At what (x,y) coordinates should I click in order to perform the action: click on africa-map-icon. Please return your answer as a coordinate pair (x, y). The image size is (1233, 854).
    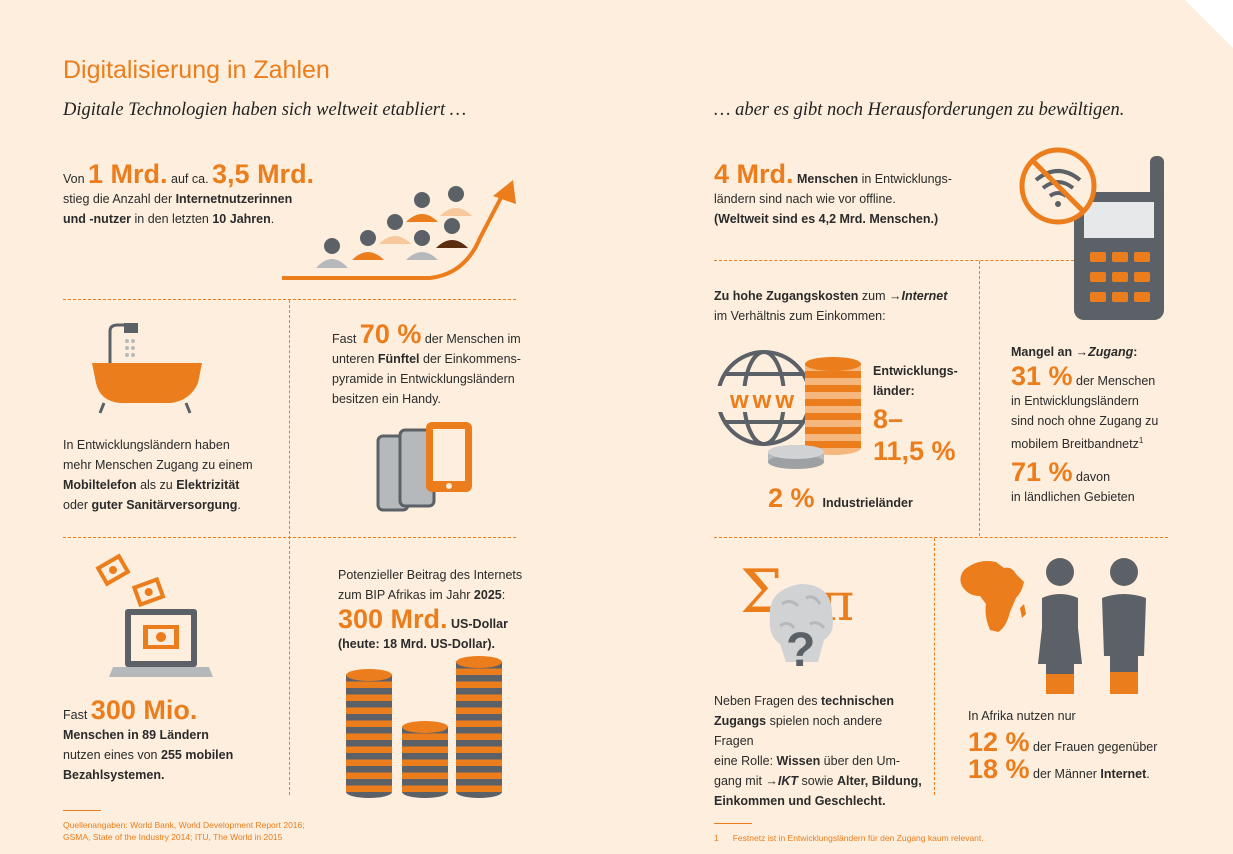
    Looking at the image, I should click on (992, 596).